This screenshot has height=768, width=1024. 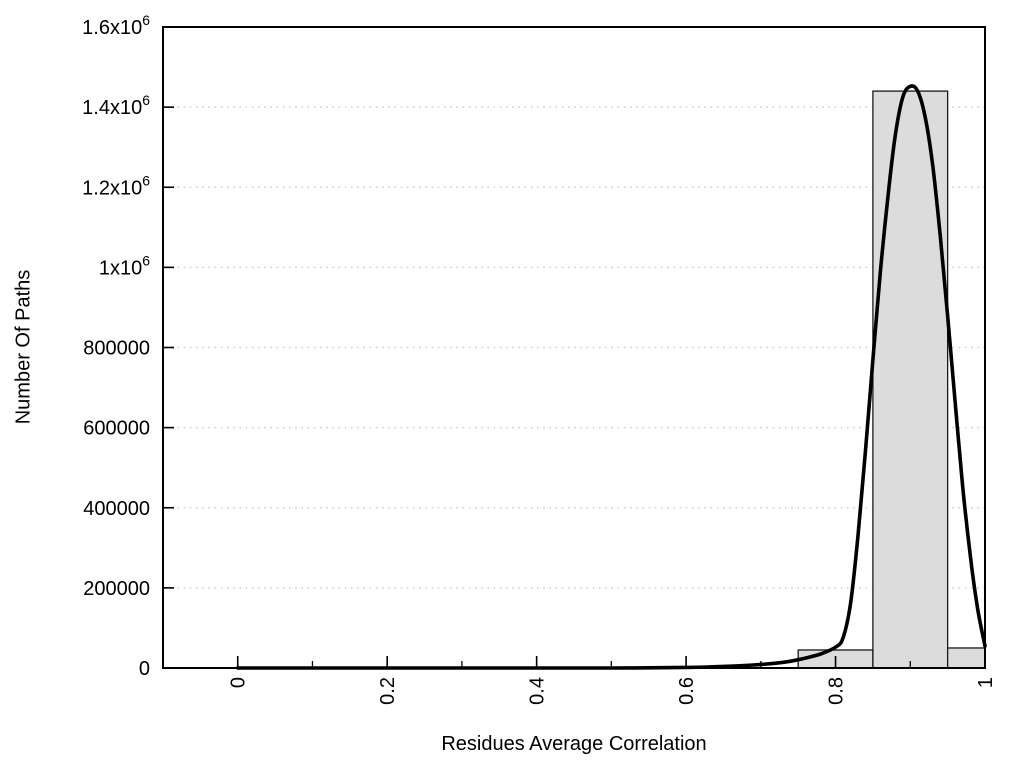 What do you see at coordinates (239, 682) in the screenshot?
I see `x-tick-label: 0` at bounding box center [239, 682].